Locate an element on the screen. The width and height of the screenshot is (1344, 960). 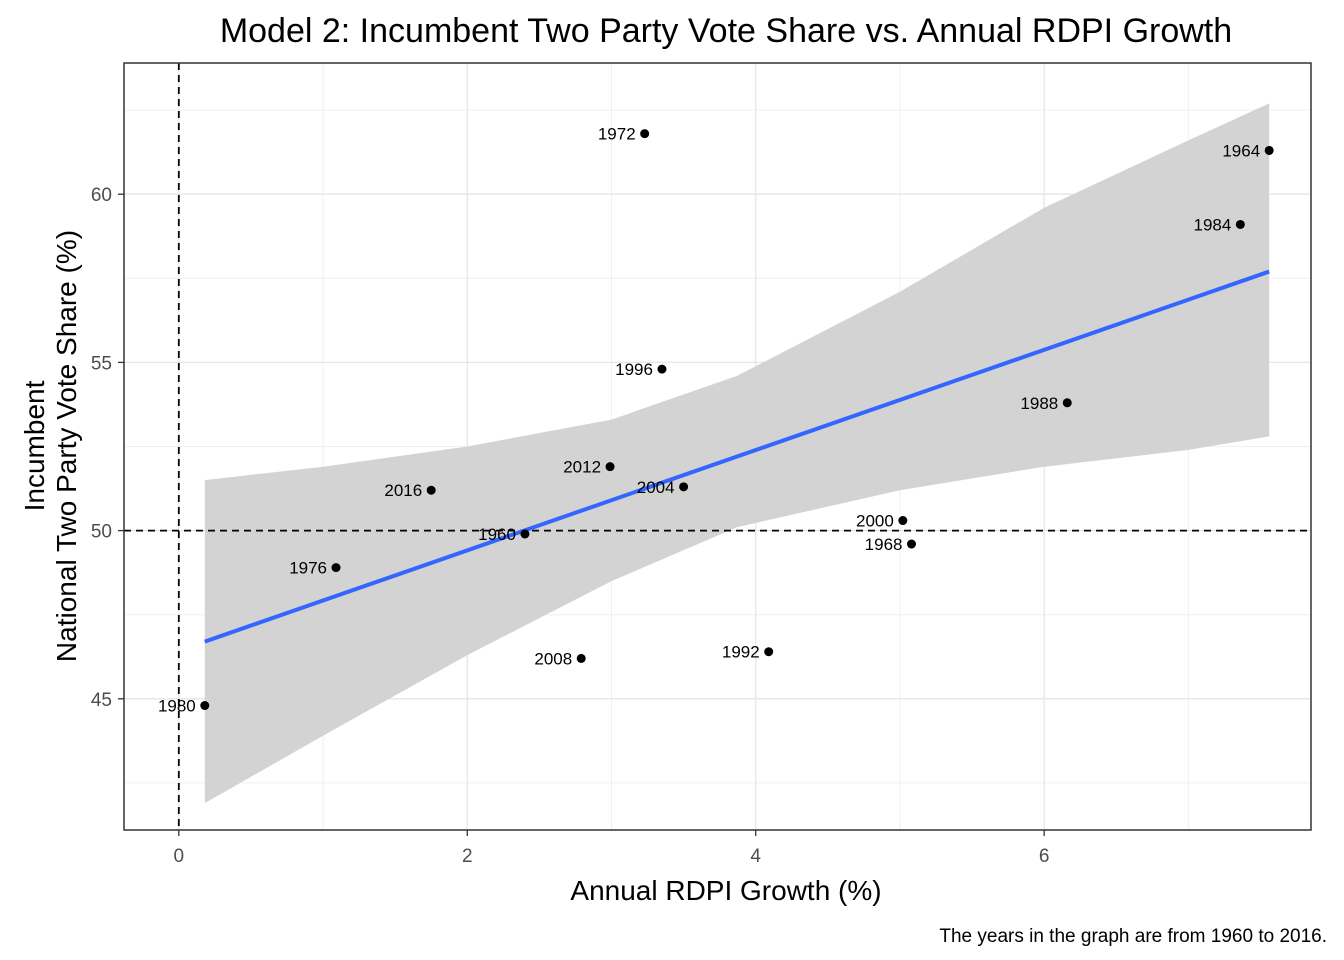
point-label: 1968 is located at coordinates (884, 544).